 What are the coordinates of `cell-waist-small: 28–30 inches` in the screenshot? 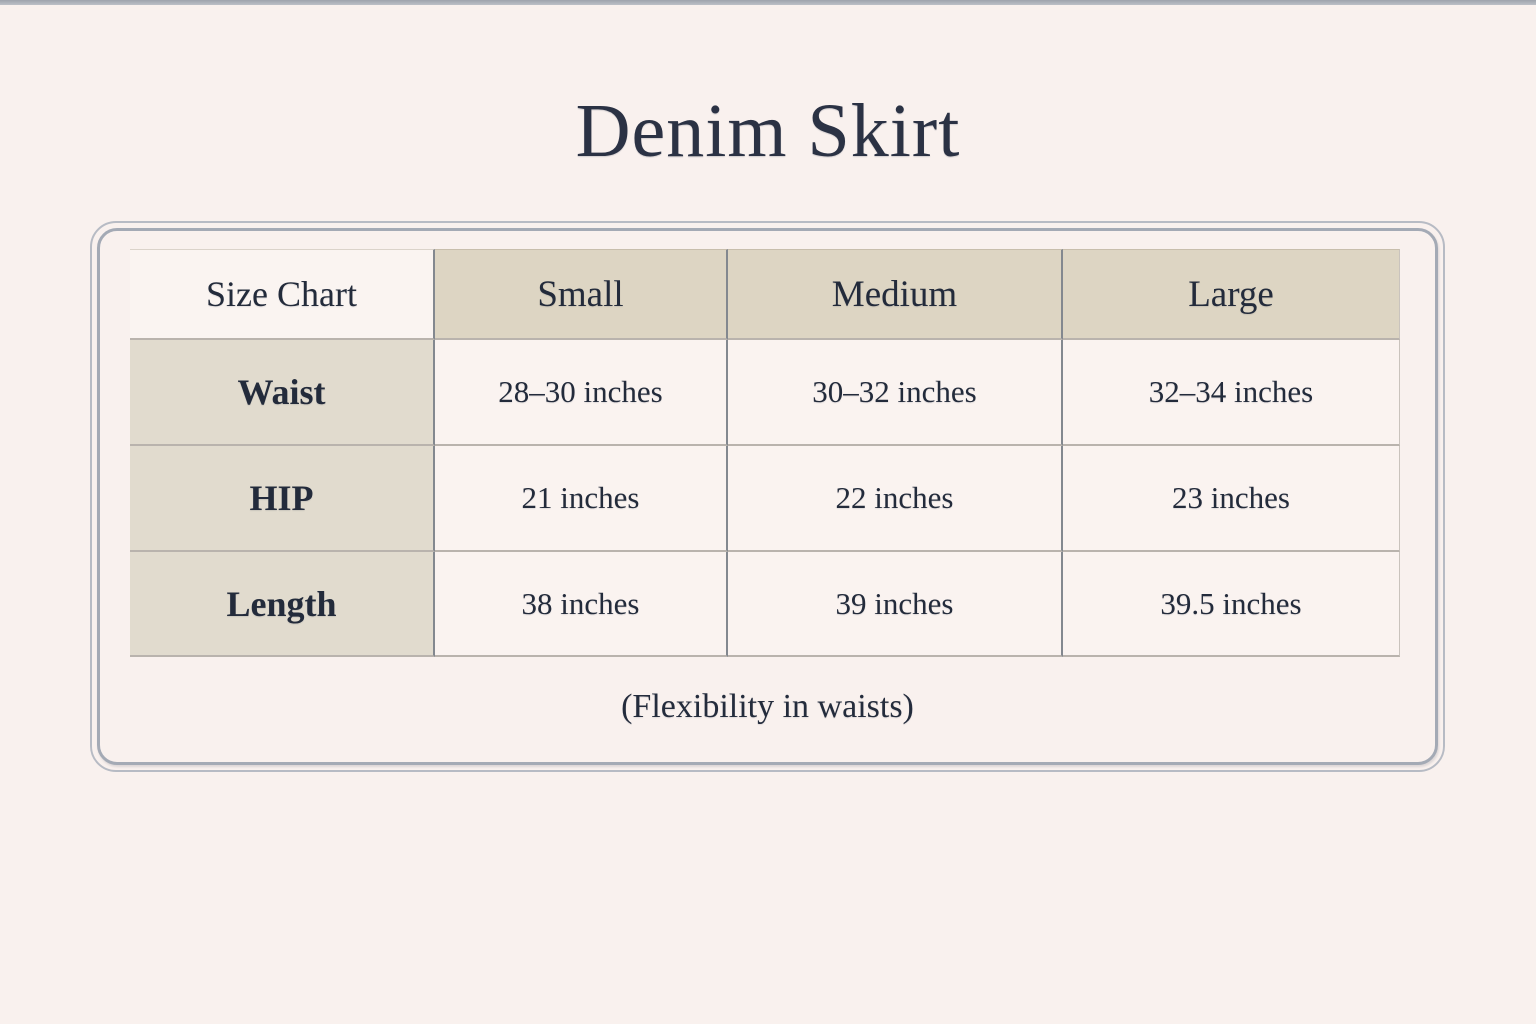 It's located at (581, 393).